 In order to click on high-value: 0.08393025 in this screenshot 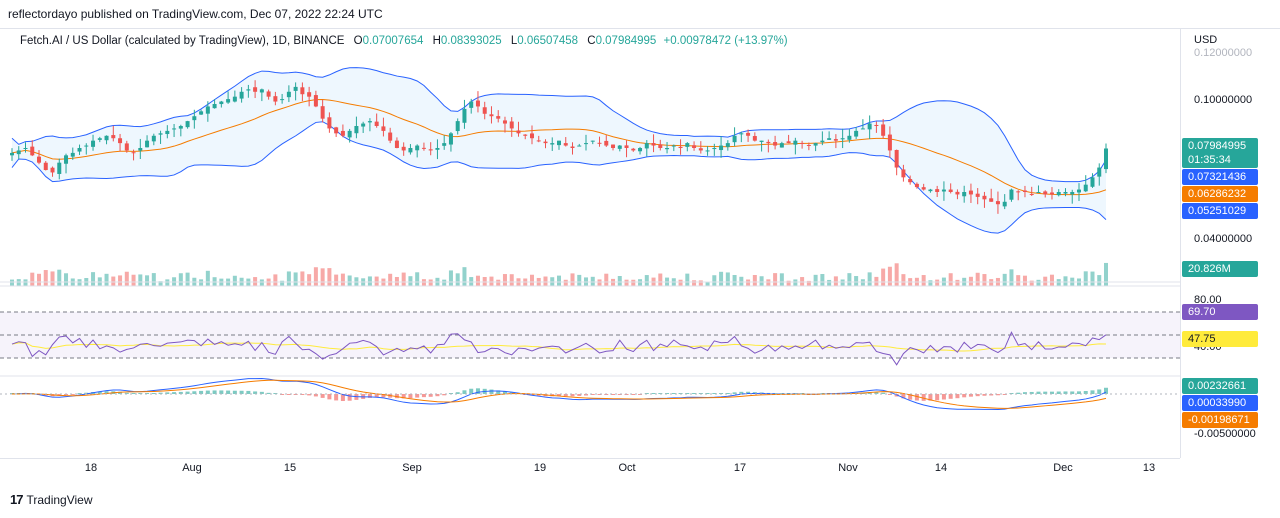, I will do `click(471, 41)`.